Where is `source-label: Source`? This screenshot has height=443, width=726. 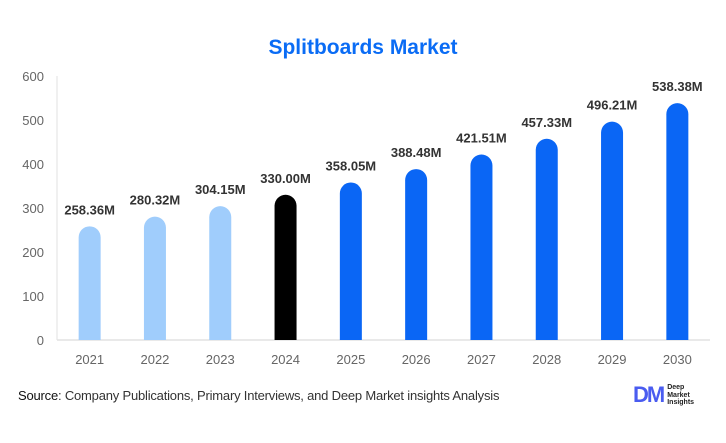 source-label: Source is located at coordinates (38, 395).